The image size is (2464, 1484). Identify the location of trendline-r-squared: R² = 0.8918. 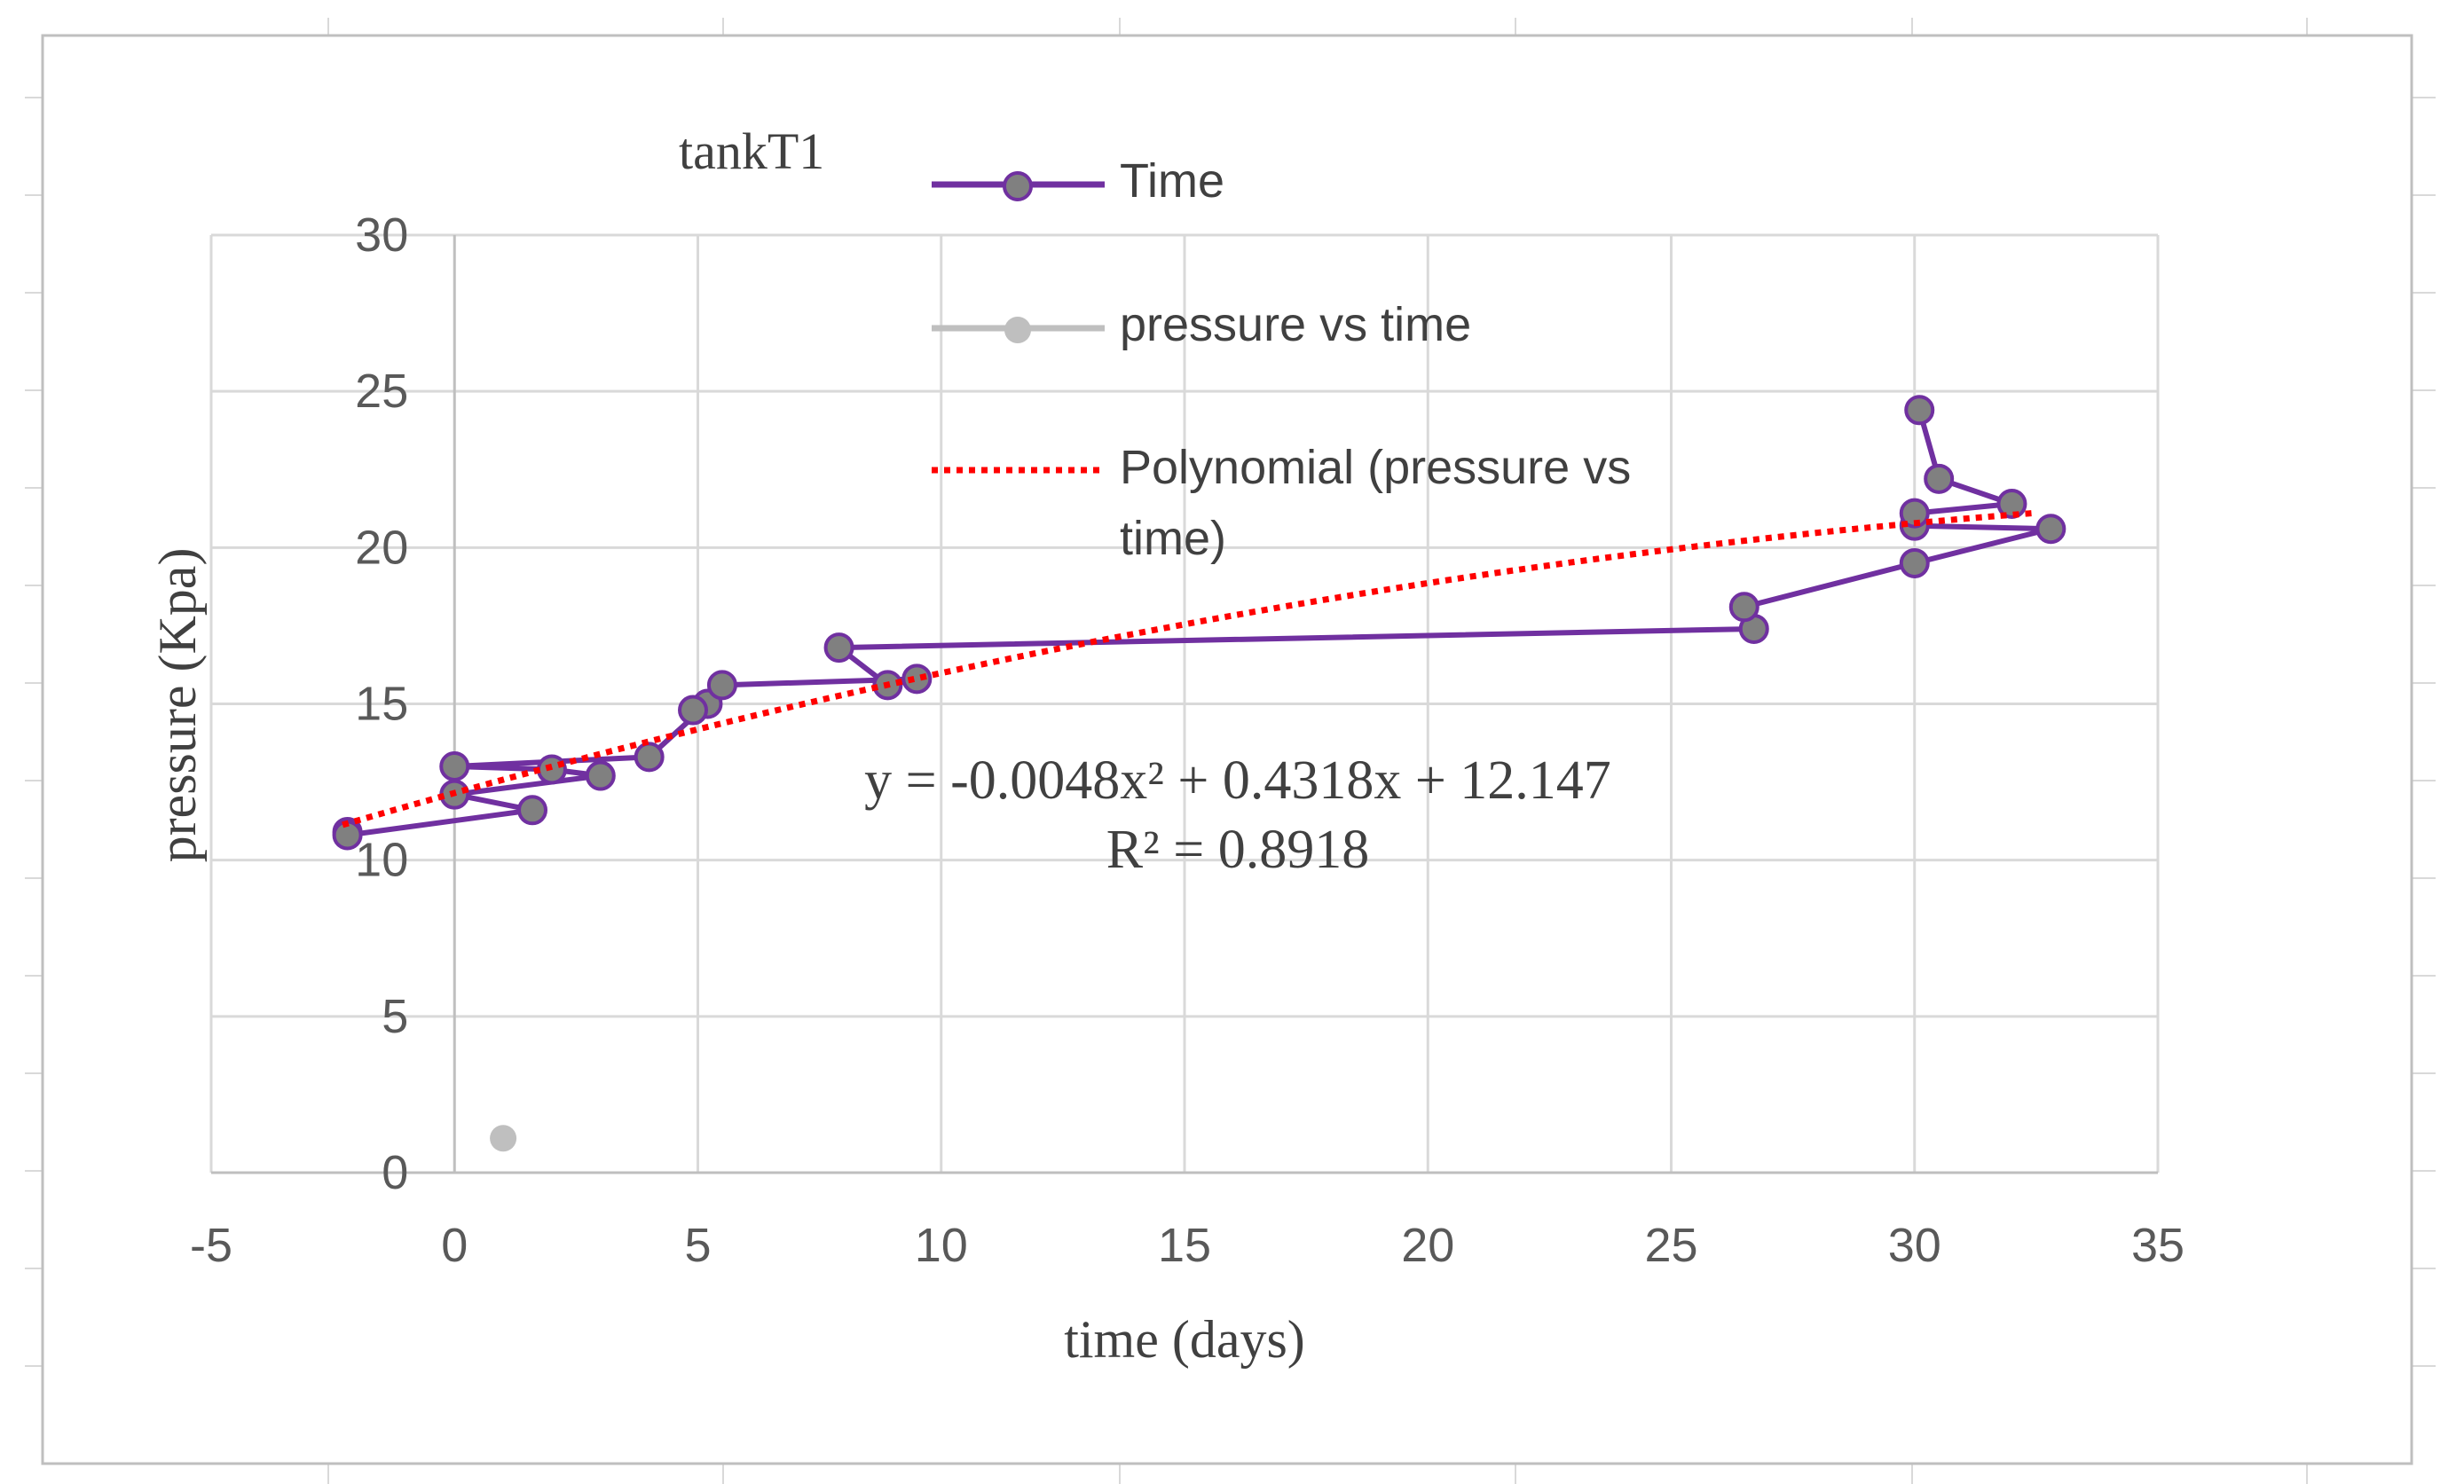
(1237, 850).